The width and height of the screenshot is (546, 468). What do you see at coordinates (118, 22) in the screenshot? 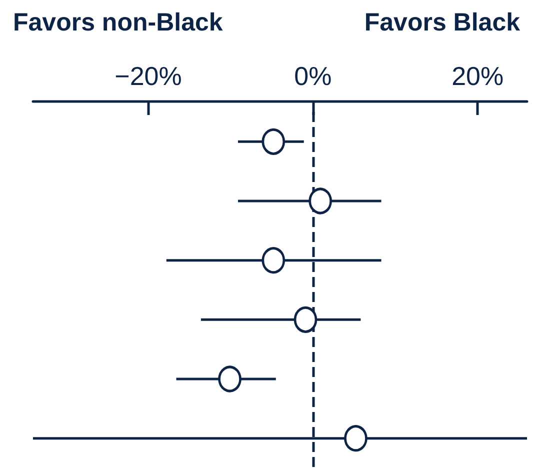
I see `text: Favors non-Black` at bounding box center [118, 22].